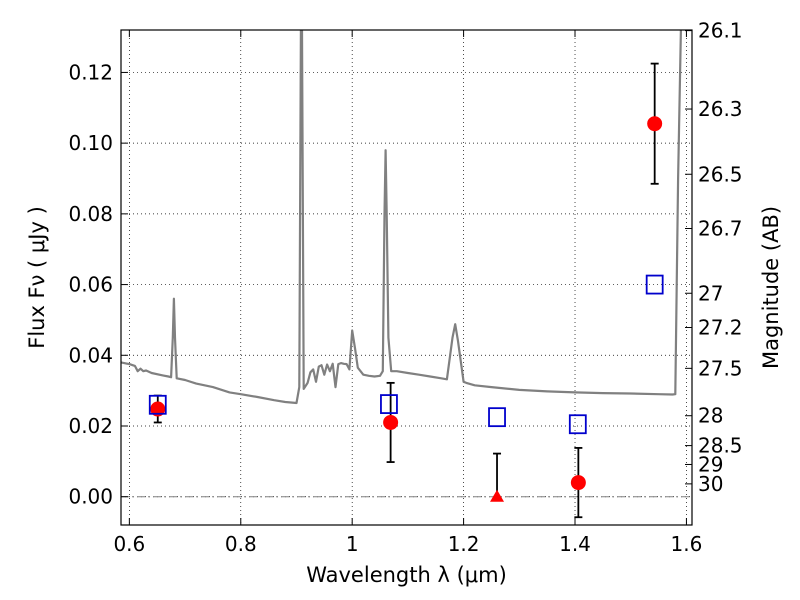 The image size is (800, 600). I want to click on right-tick-label: 26.3, so click(720, 109).